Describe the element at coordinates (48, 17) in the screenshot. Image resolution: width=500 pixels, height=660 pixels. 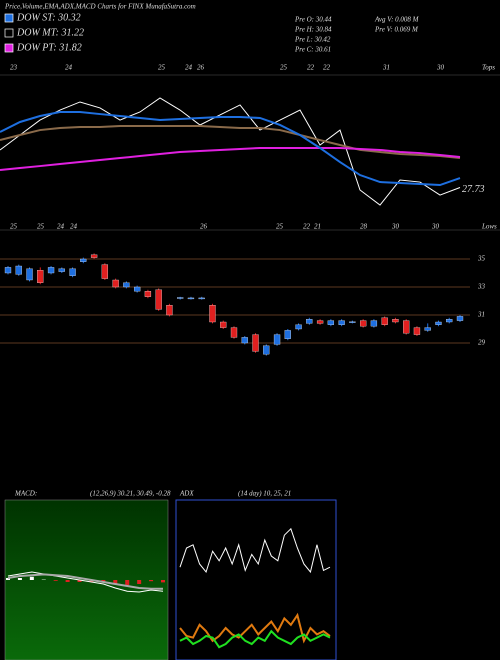
I see `legend-label: DOW ST: 30.32` at that location.